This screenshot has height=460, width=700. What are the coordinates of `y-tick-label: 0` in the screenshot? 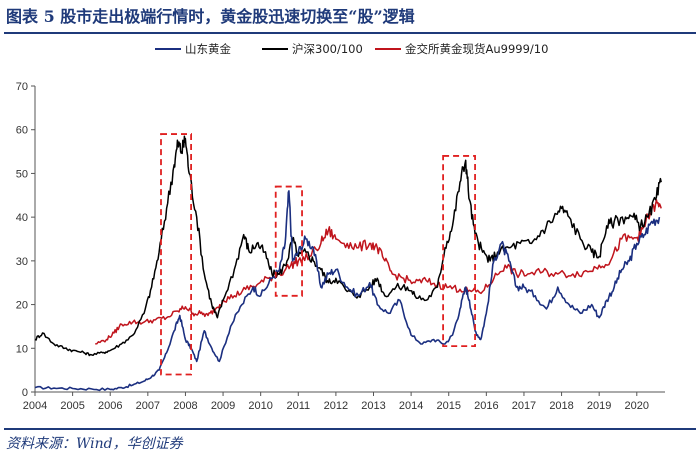 It's located at (25, 393).